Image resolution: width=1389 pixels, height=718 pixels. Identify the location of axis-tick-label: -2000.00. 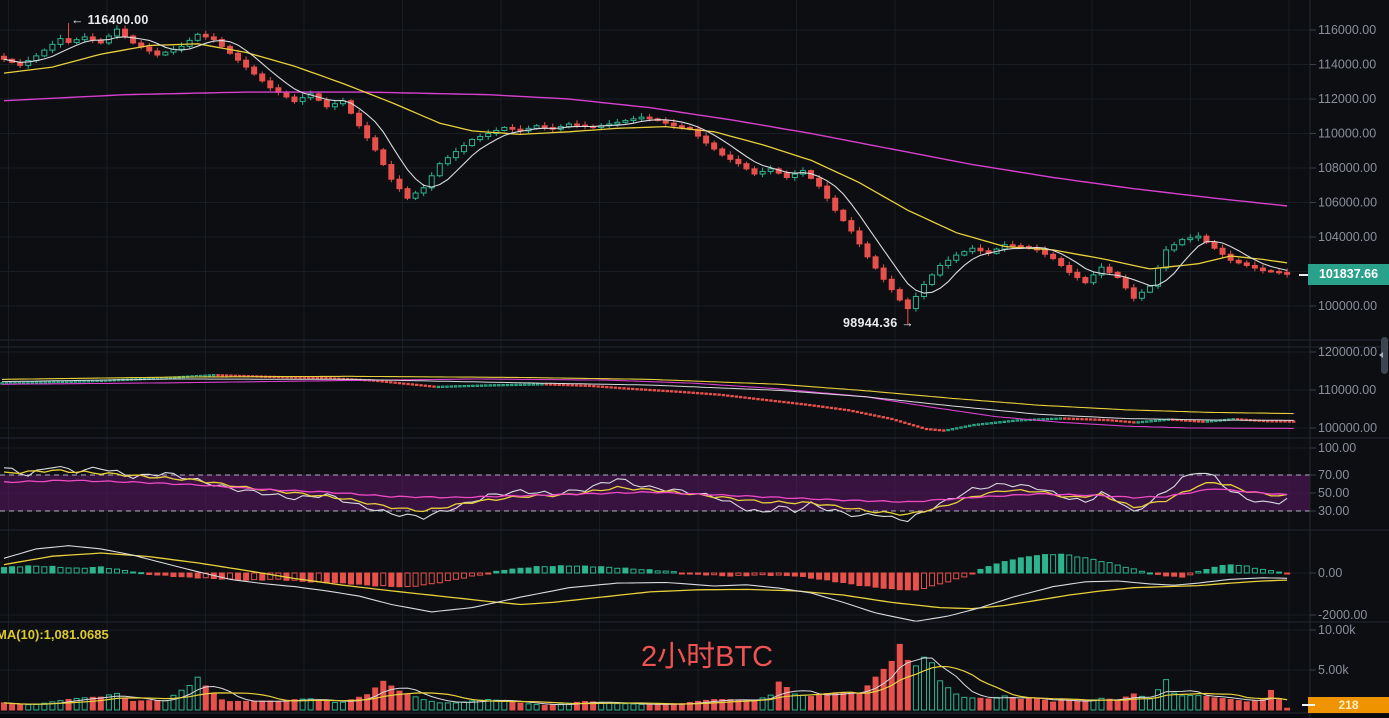
(1342, 615).